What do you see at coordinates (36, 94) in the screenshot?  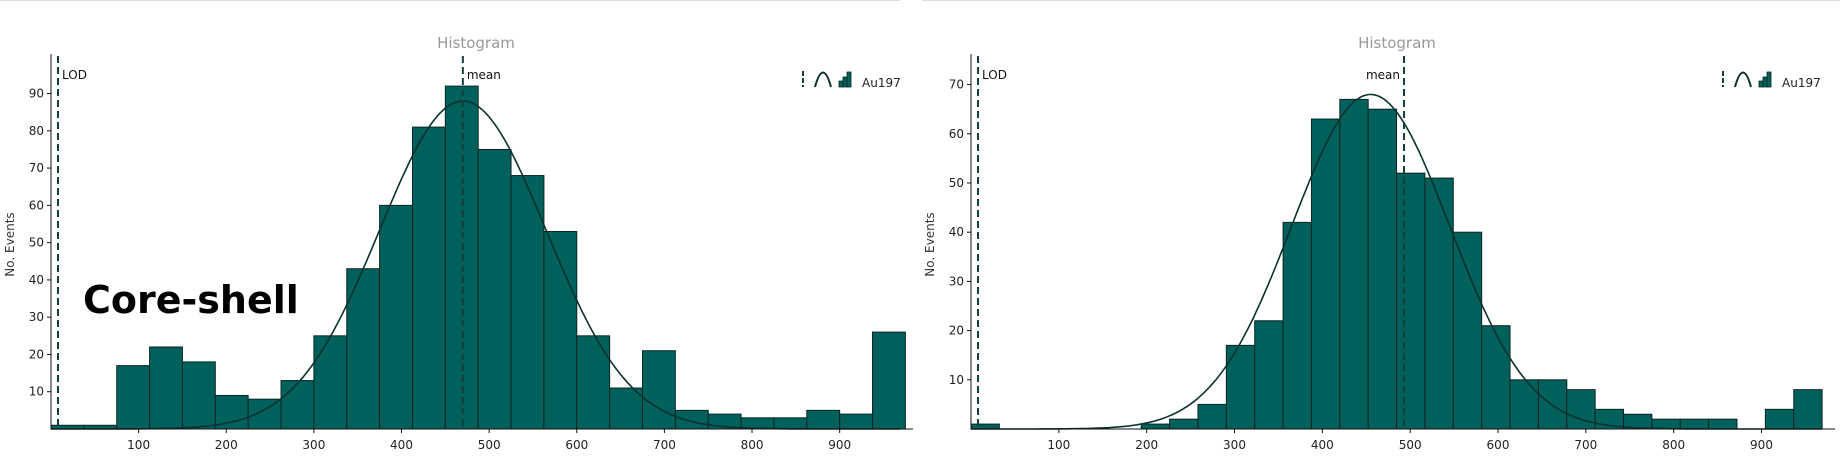 I see `y-tick-label: 90` at bounding box center [36, 94].